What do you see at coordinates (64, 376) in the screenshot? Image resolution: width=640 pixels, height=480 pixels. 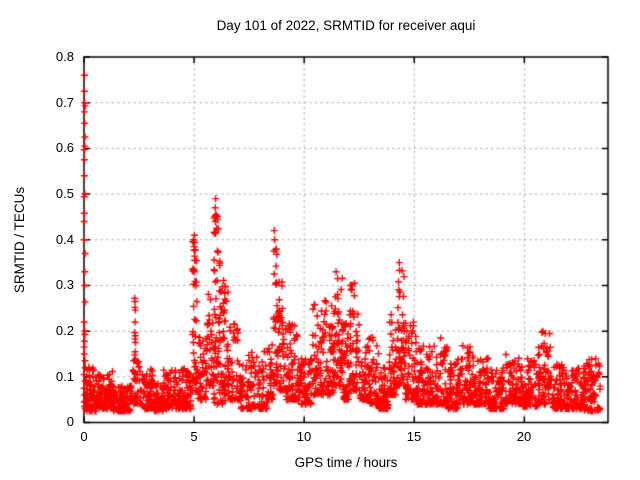 I see `y-tick-label-0.1: 0.1` at bounding box center [64, 376].